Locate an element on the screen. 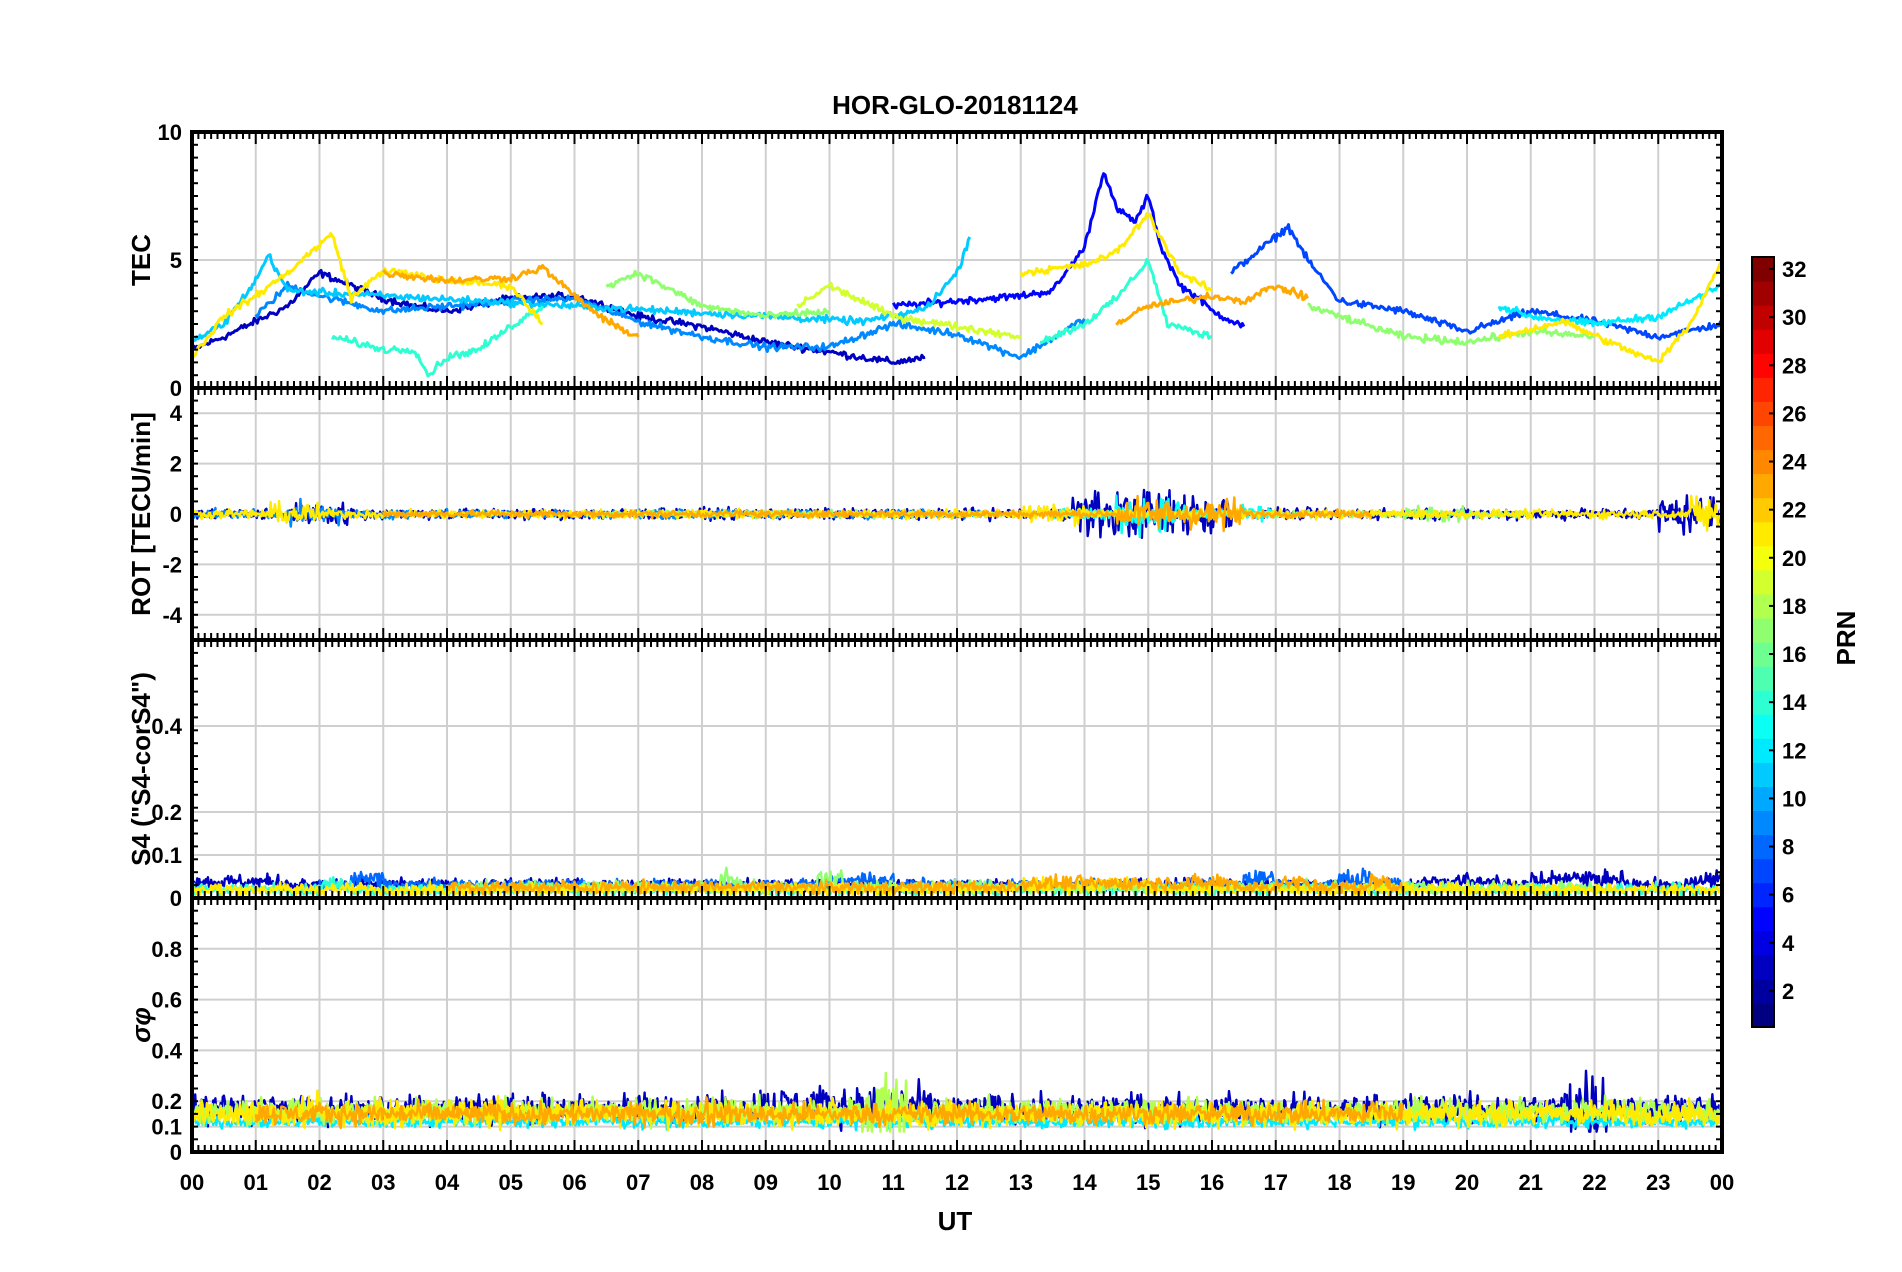 The height and width of the screenshot is (1272, 1902). colorbar-tick-label: 32 is located at coordinates (1794, 269).